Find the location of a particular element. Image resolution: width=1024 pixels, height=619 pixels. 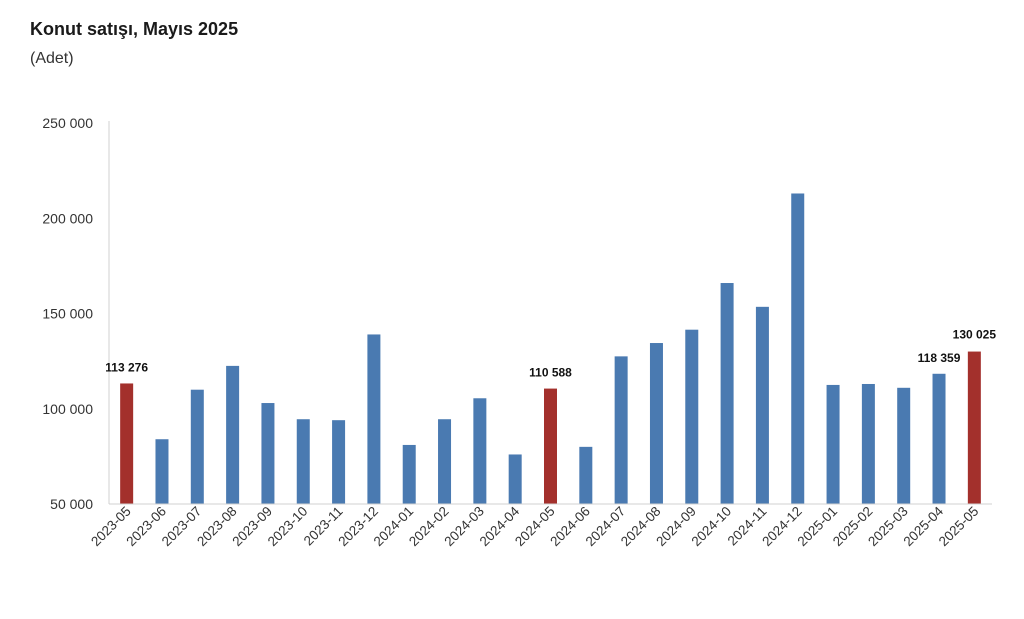

y-axis: 50 000 100 000 150 000 200 000 250 000 is located at coordinates (76, 313).